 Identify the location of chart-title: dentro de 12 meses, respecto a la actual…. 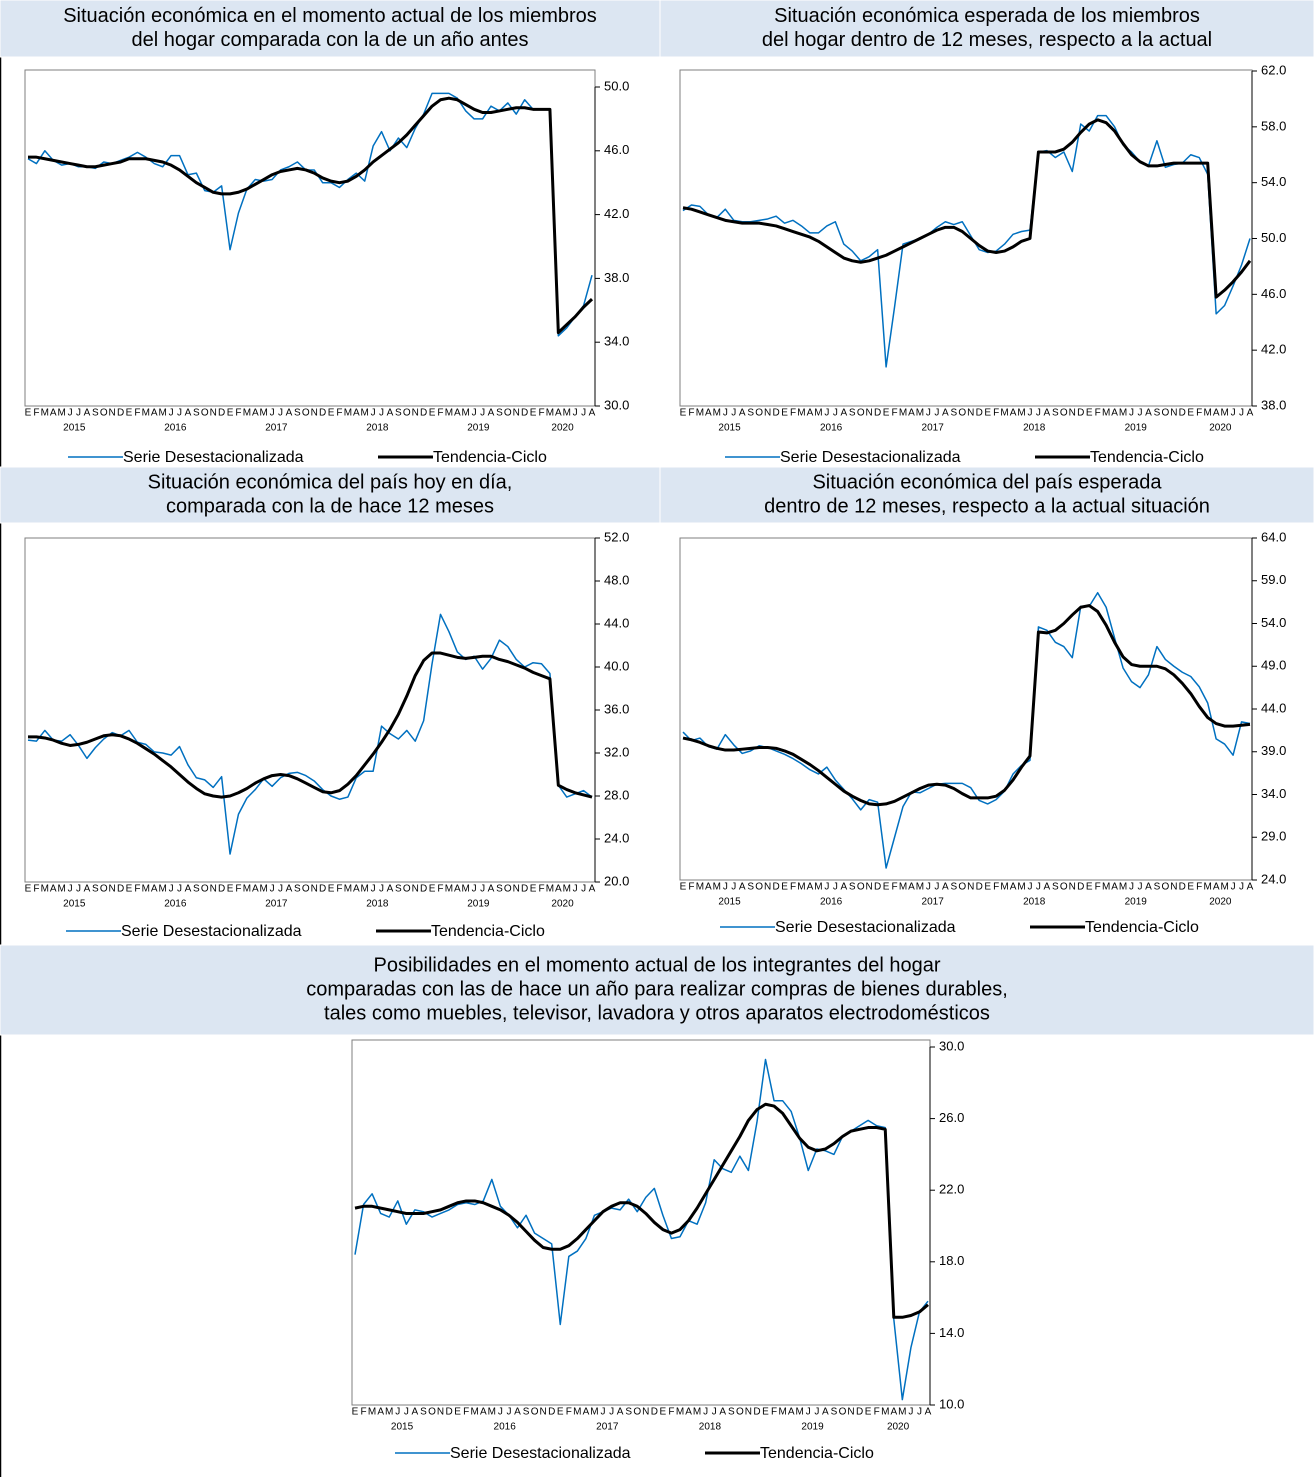
(987, 506).